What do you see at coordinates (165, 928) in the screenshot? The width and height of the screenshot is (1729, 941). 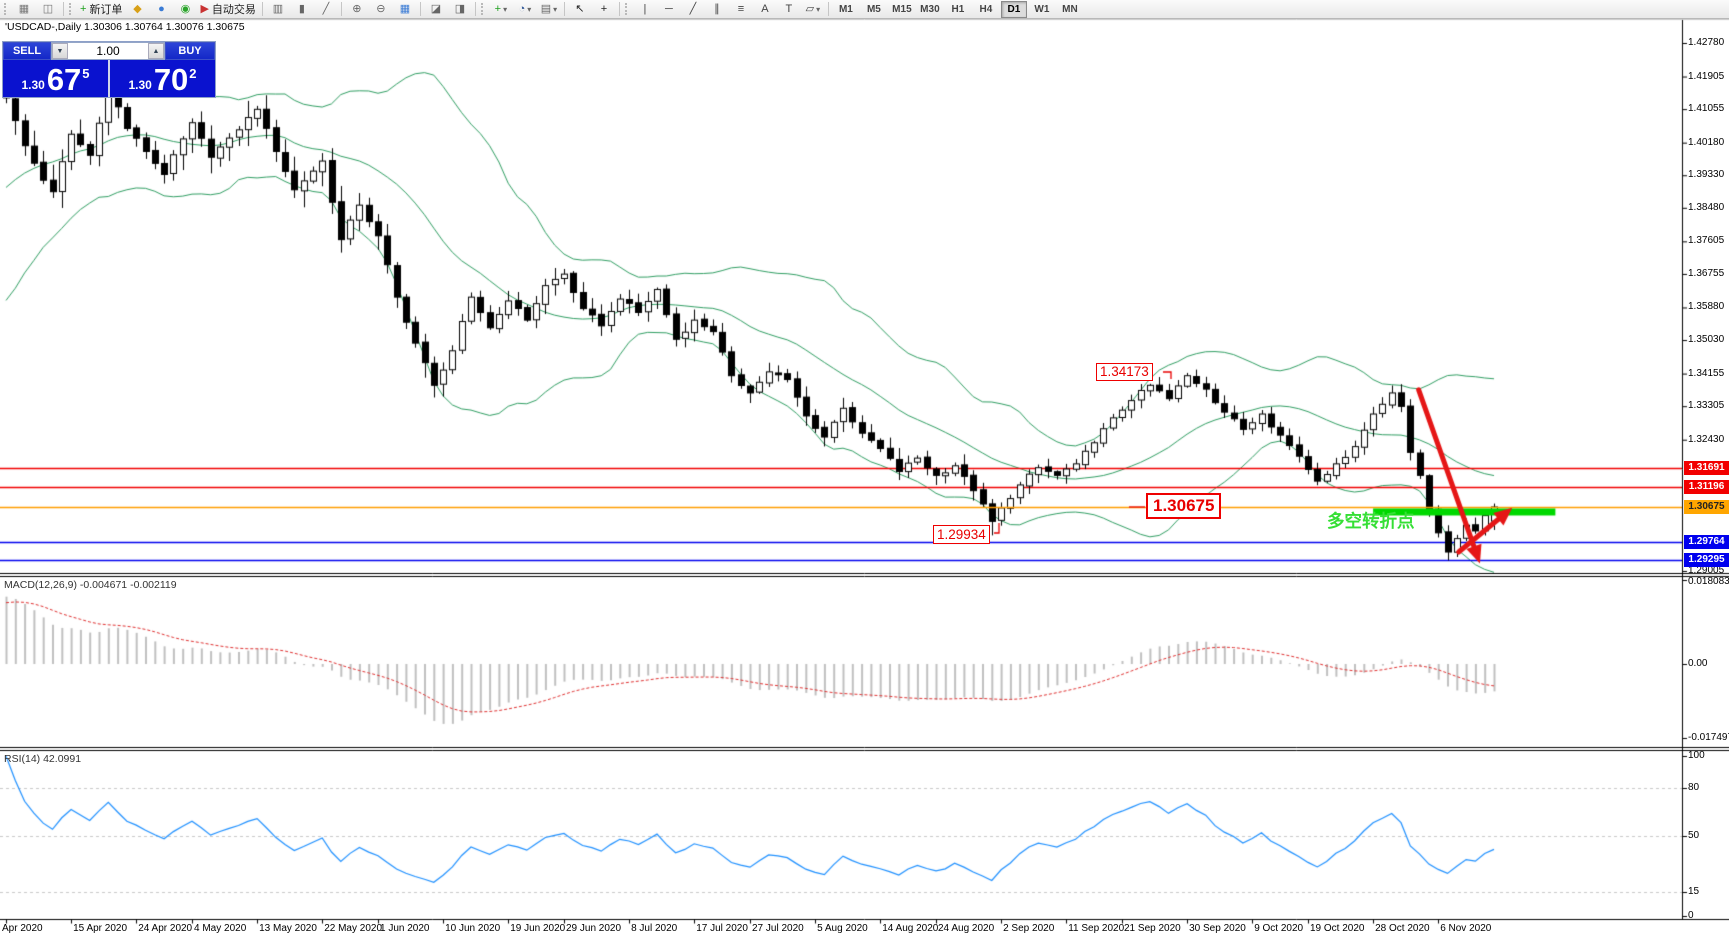 I see `date-axis-label: 24 Apr 2020` at bounding box center [165, 928].